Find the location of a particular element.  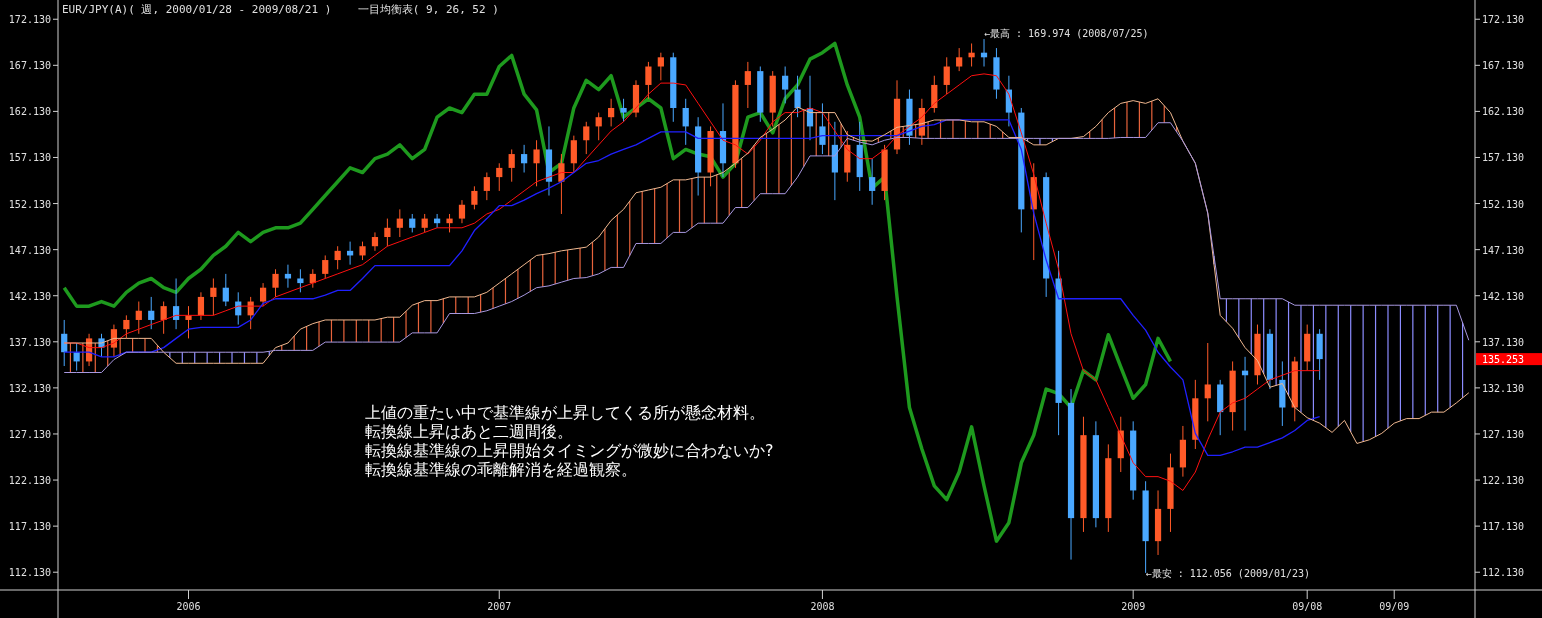

x-tick-label: 2007 is located at coordinates (499, 606).